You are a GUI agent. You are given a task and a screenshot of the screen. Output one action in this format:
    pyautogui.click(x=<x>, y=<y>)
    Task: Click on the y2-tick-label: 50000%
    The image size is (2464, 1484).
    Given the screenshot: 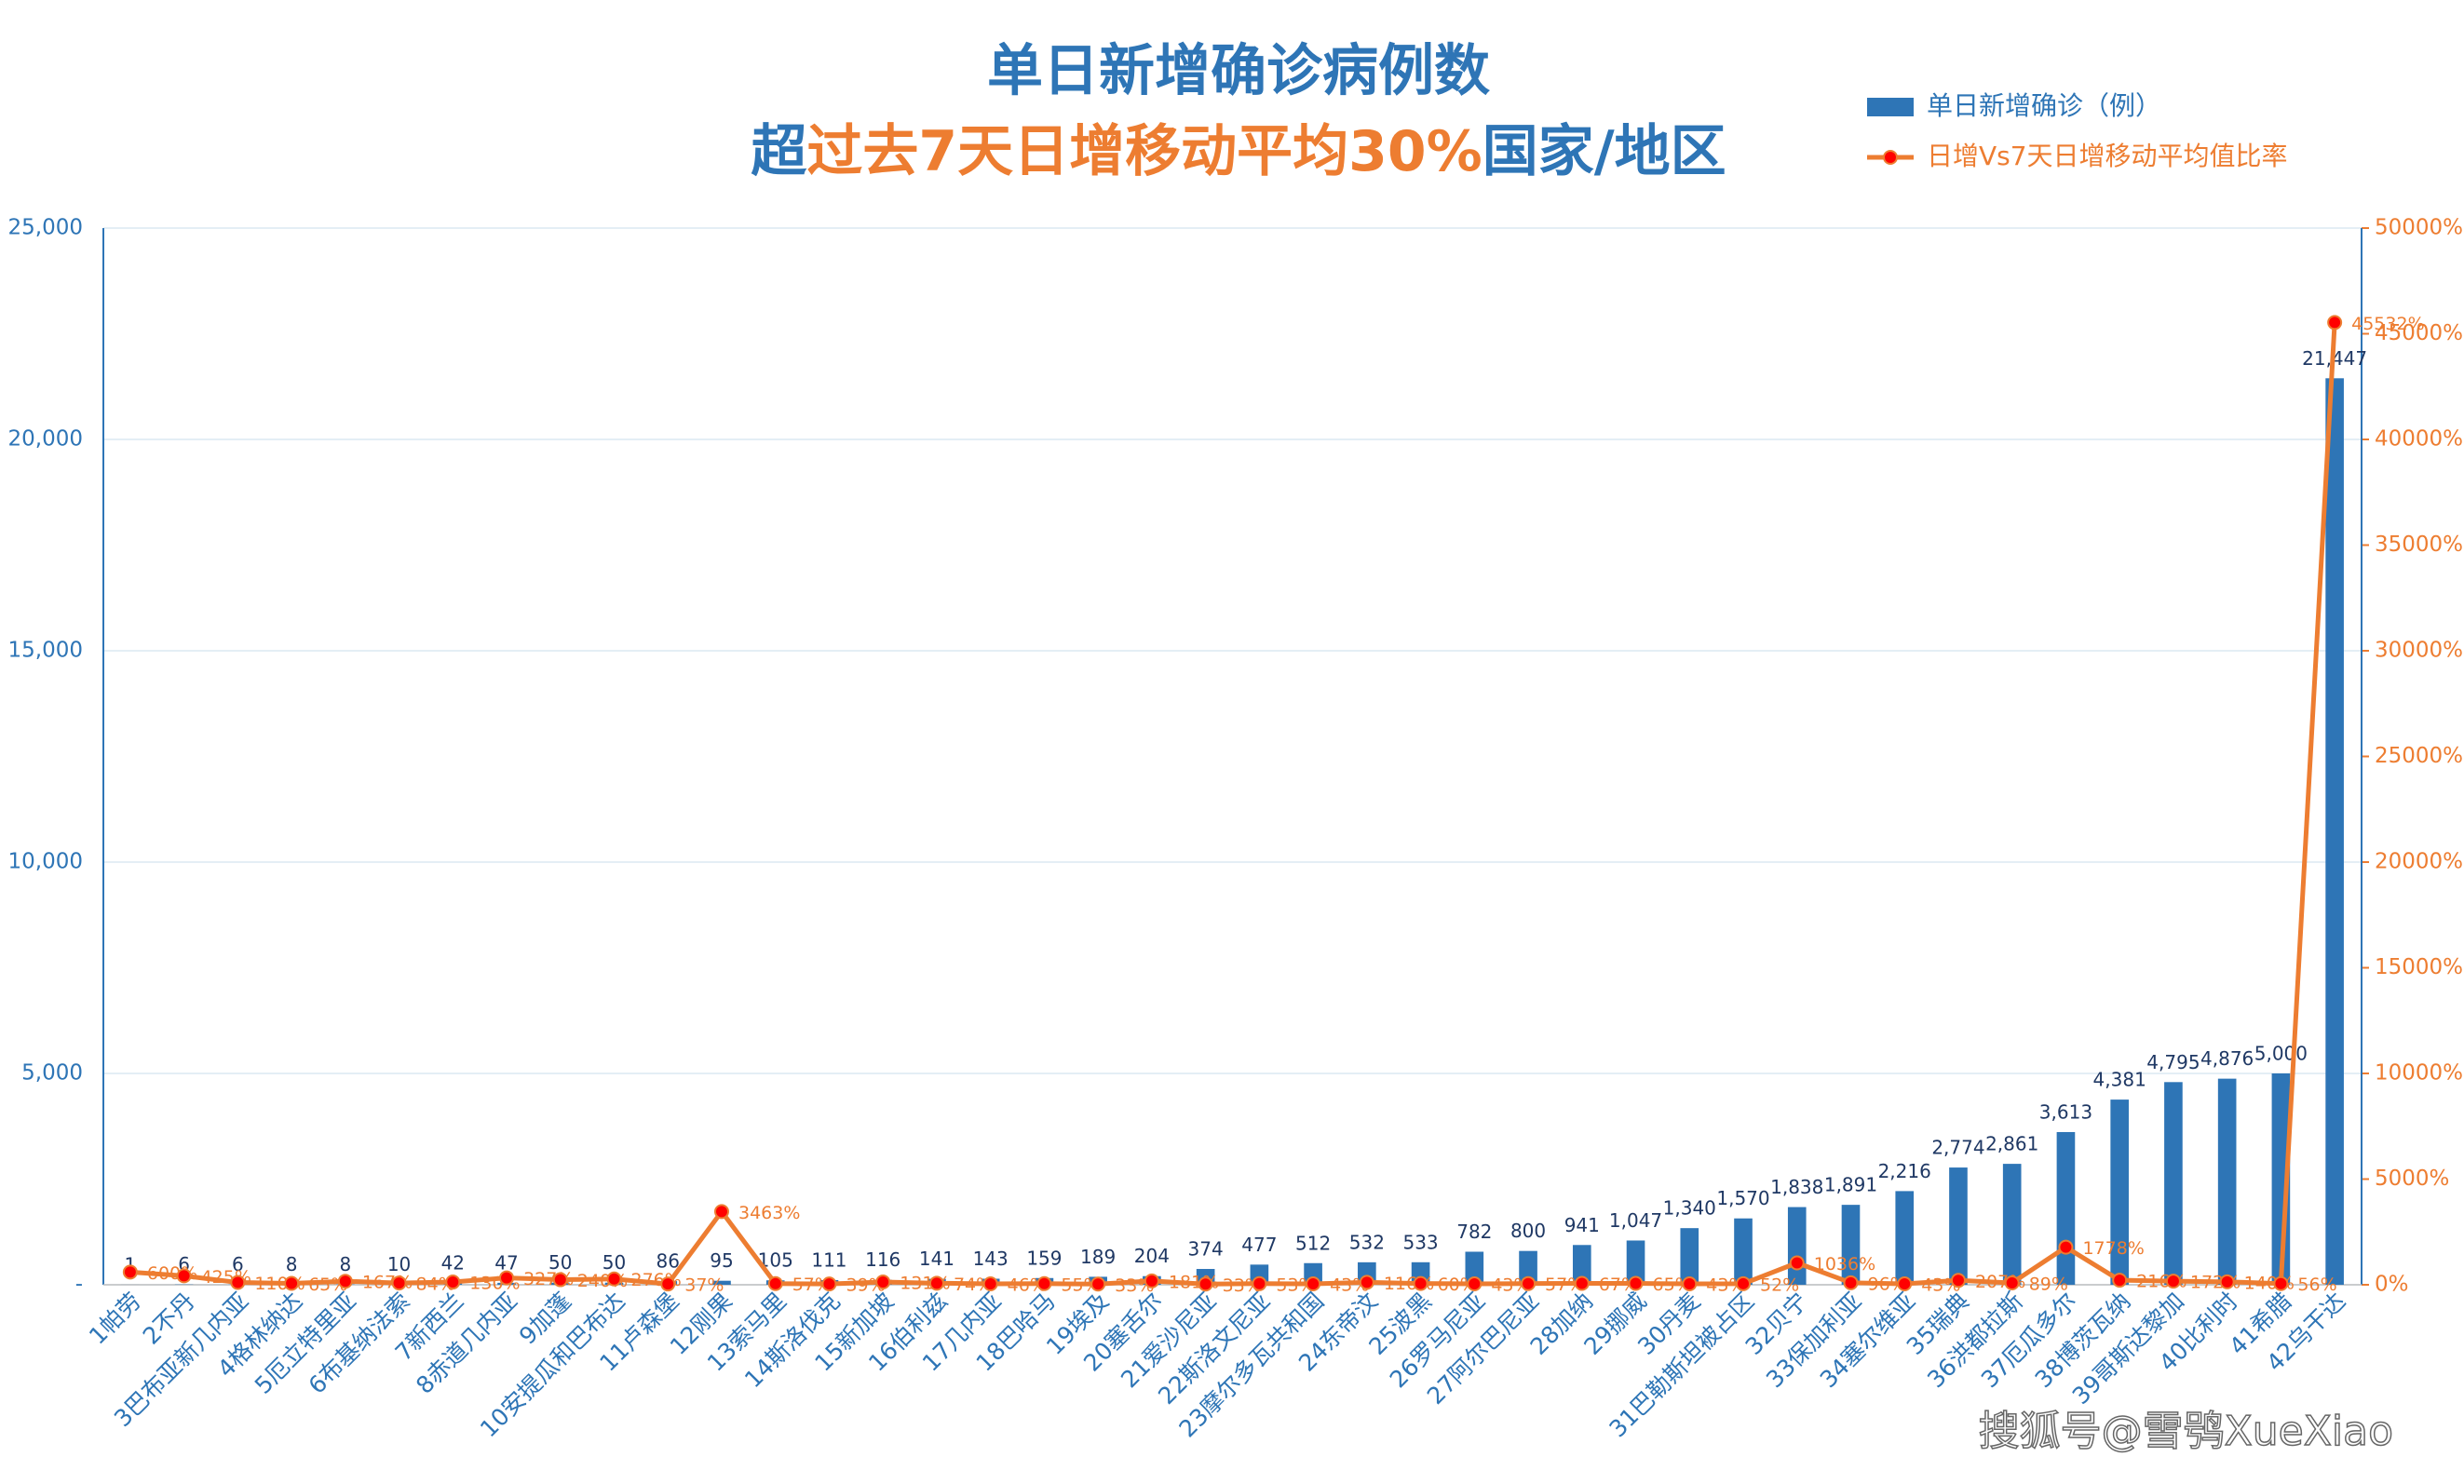 What is the action you would take?
    pyautogui.click(x=2419, y=228)
    